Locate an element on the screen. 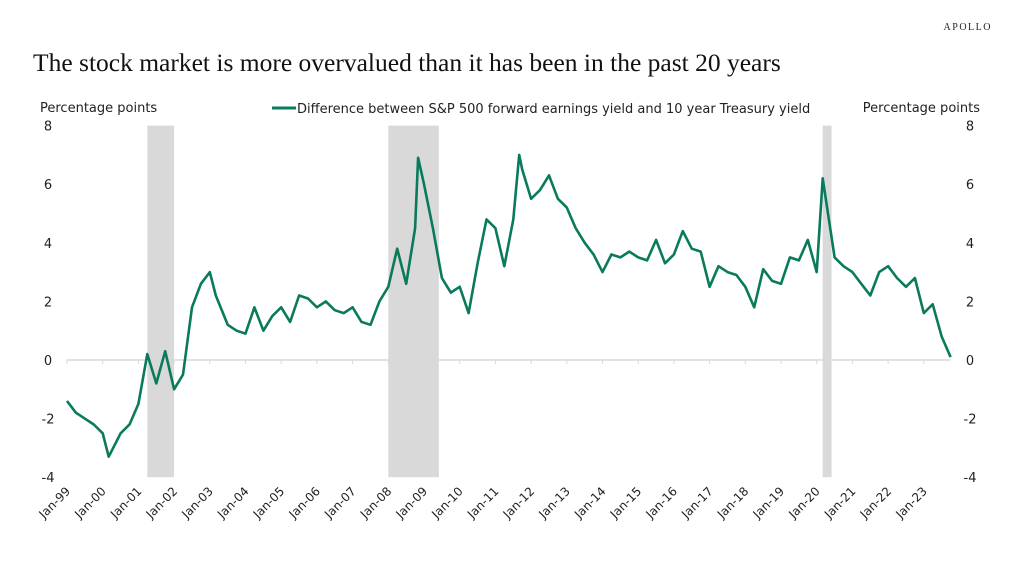  y-tick-label-left: 8 is located at coordinates (48, 127).